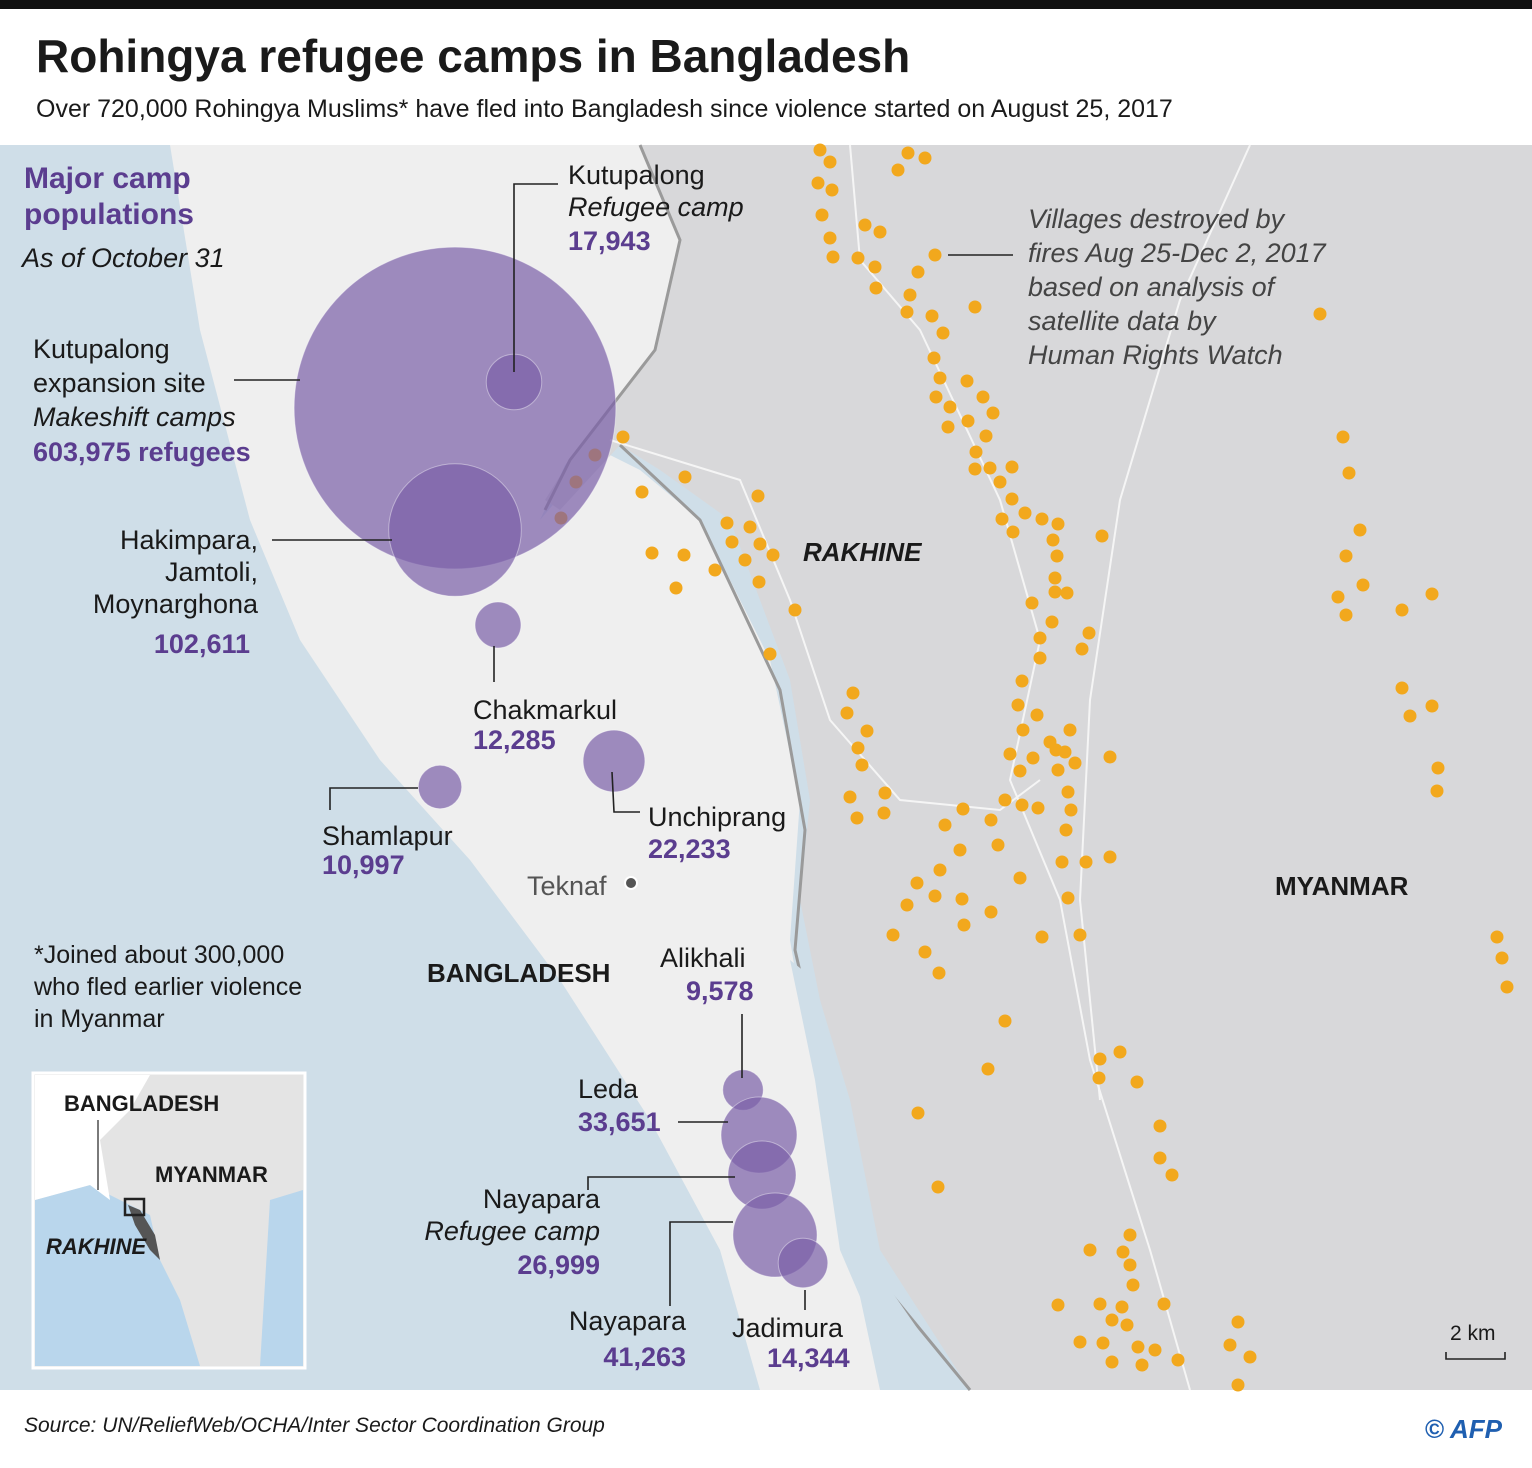 This screenshot has height=1468, width=1532. Describe the element at coordinates (211, 572) in the screenshot. I see `camp-name: Jamtoli,` at that location.